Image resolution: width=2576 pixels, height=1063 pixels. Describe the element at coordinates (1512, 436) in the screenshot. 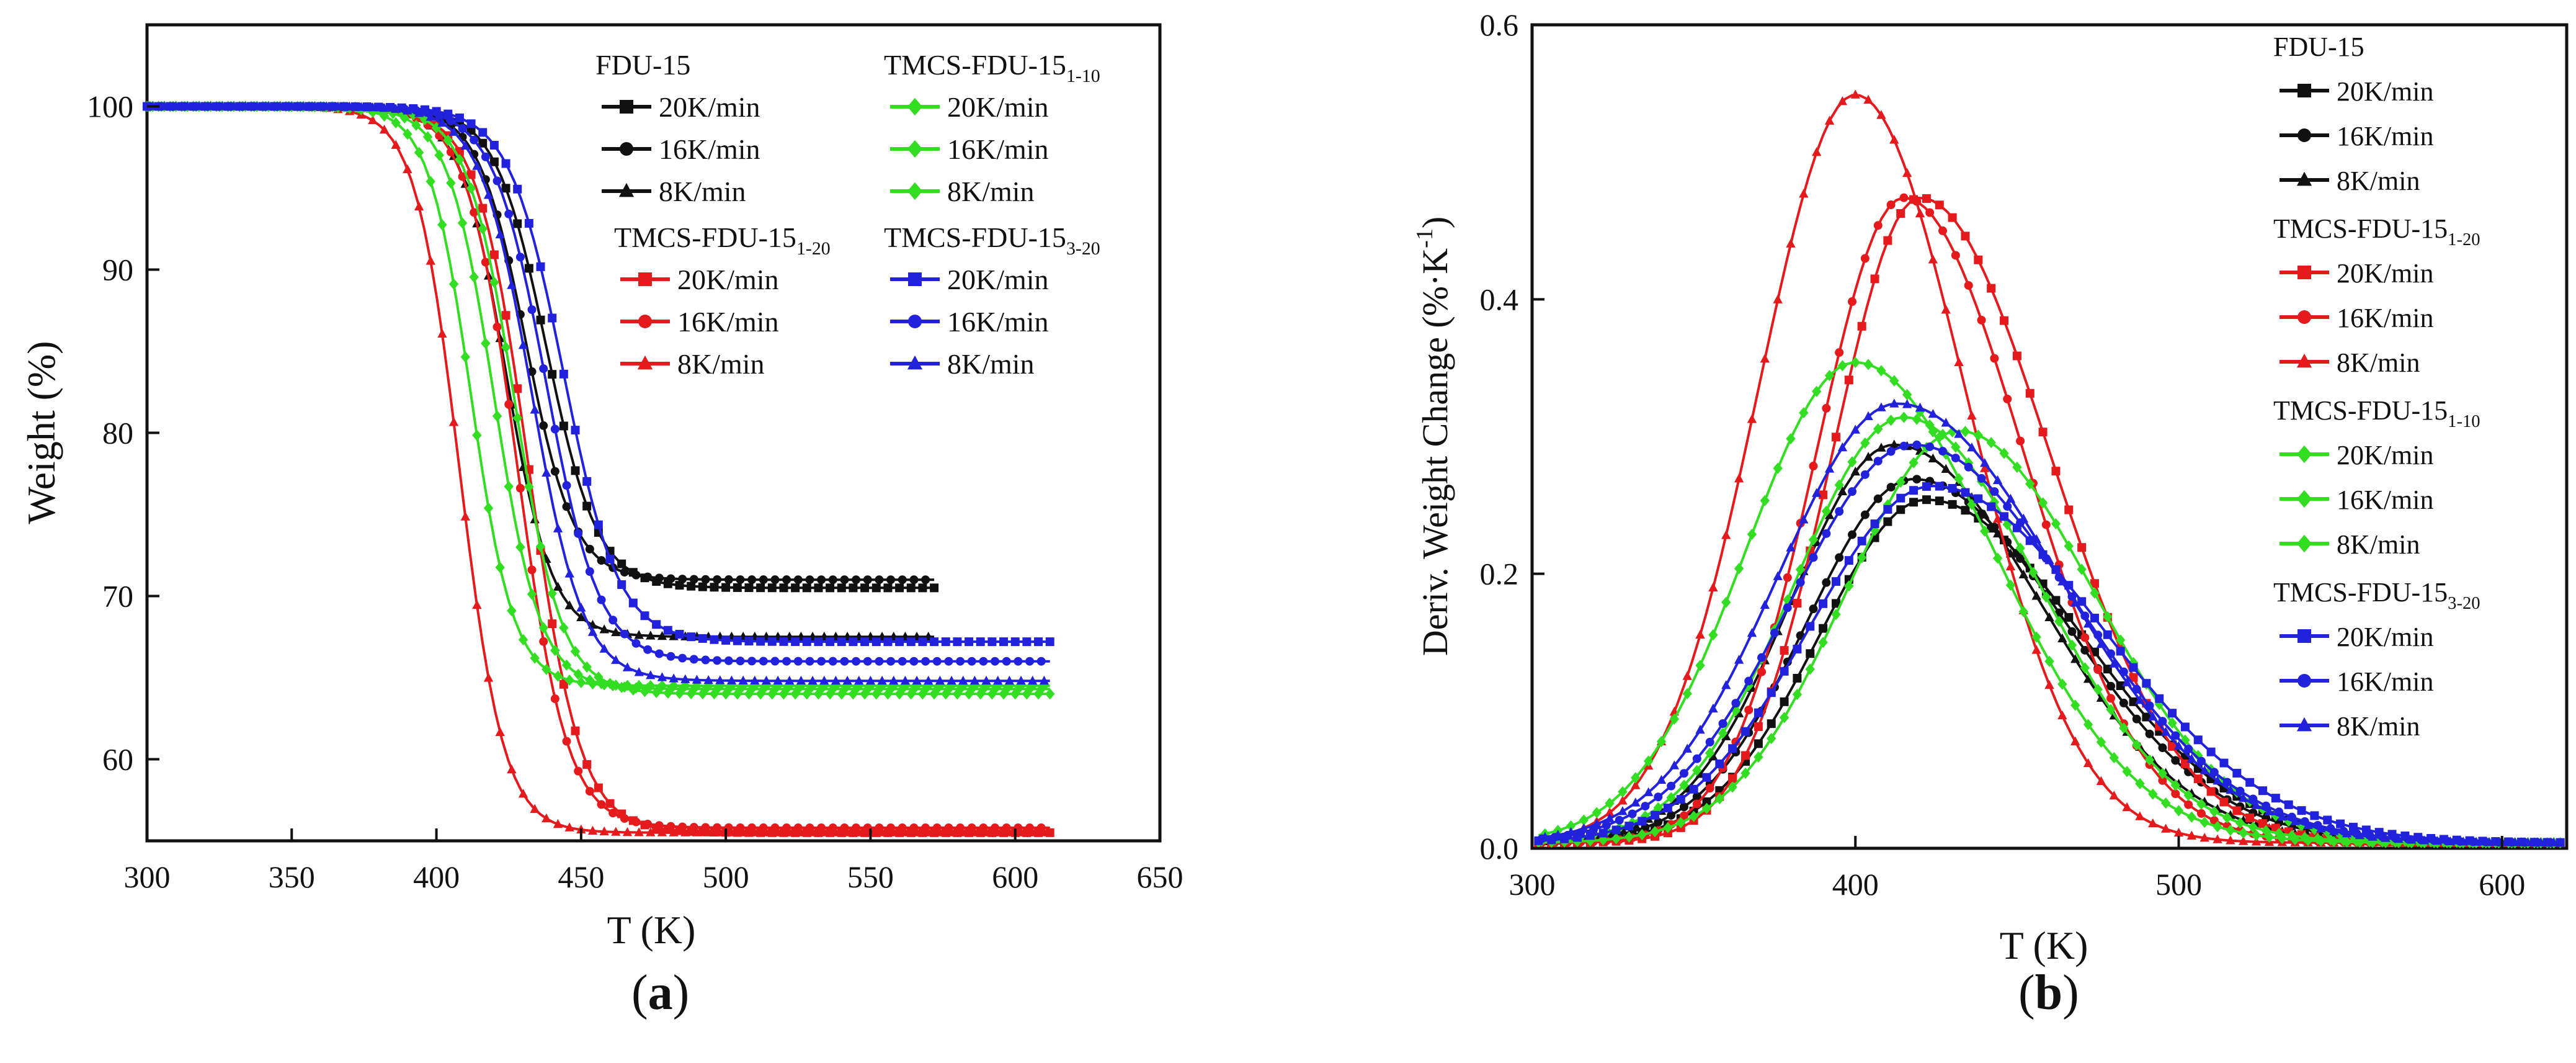

I see `panel-b-y-axis: 0.0 0.2 0.4 0.6` at that location.